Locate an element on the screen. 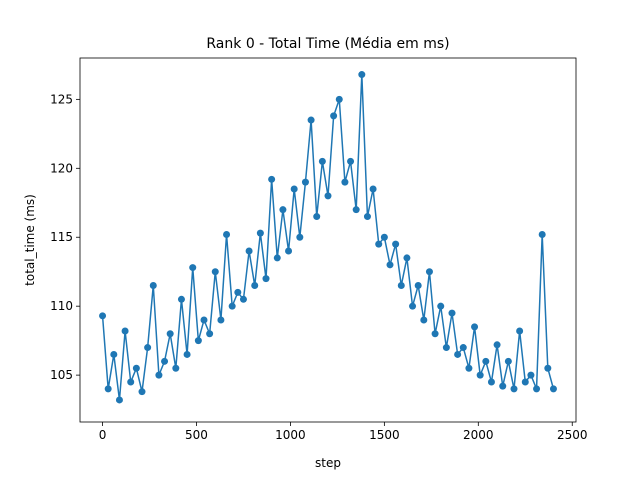  x-tick-label: 2000 is located at coordinates (478, 435).